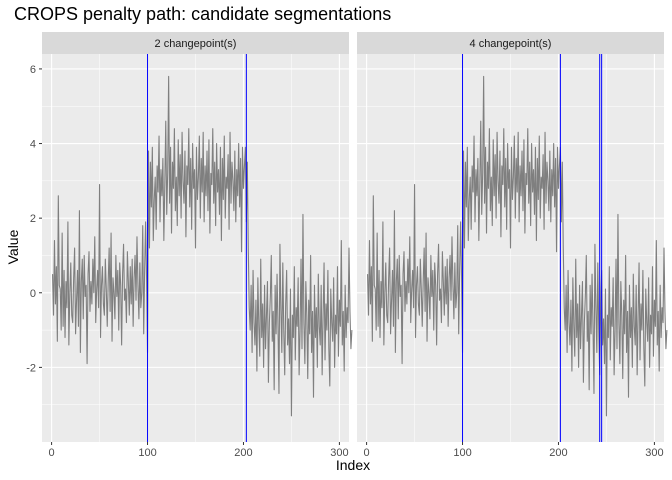  What do you see at coordinates (13, 246) in the screenshot?
I see `y-axis-title: Value` at bounding box center [13, 246].